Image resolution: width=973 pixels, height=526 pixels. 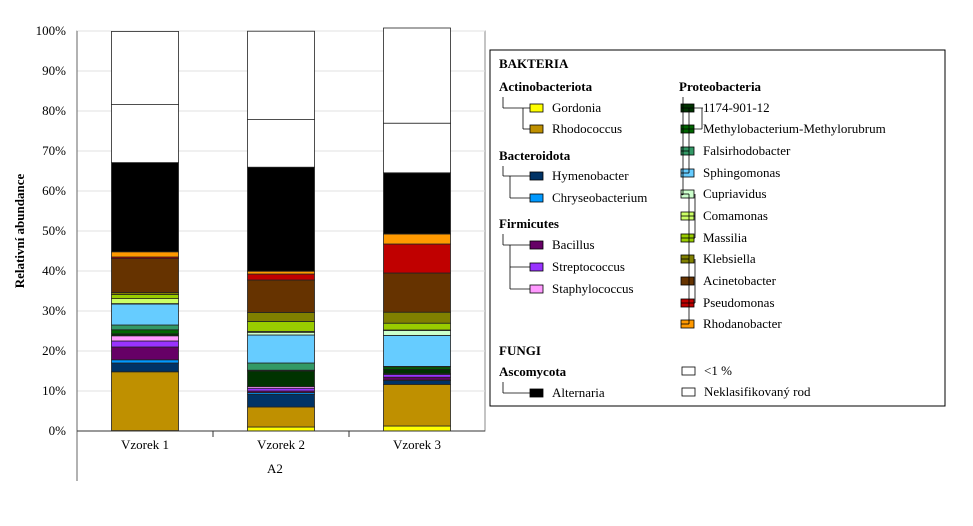 I want to click on legend-phylum-bacteroidota: Bacteroidota, so click(x=535, y=155).